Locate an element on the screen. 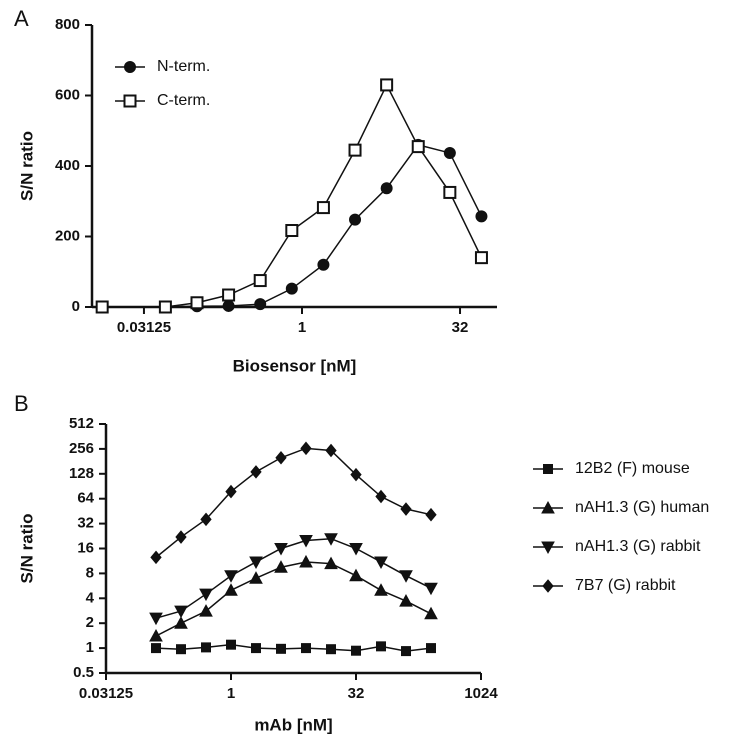 The height and width of the screenshot is (746, 750). y-tick-label: 128 is located at coordinates (81, 473).